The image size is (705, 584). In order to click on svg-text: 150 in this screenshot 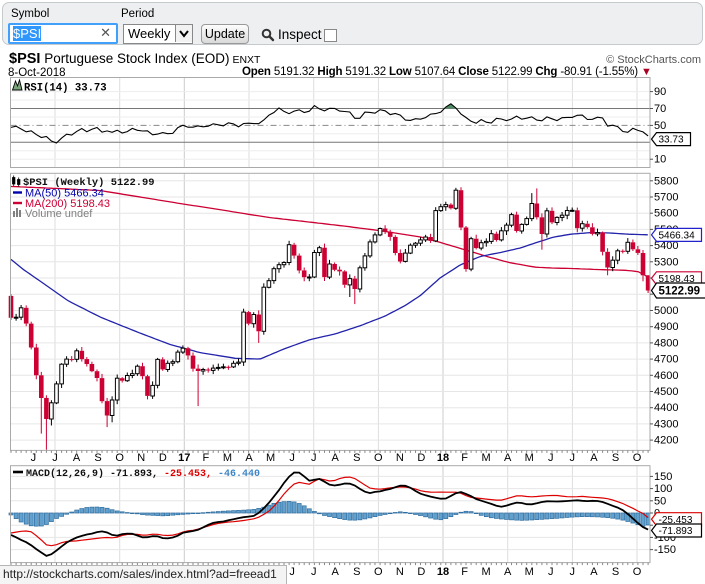, I will do `click(663, 477)`.